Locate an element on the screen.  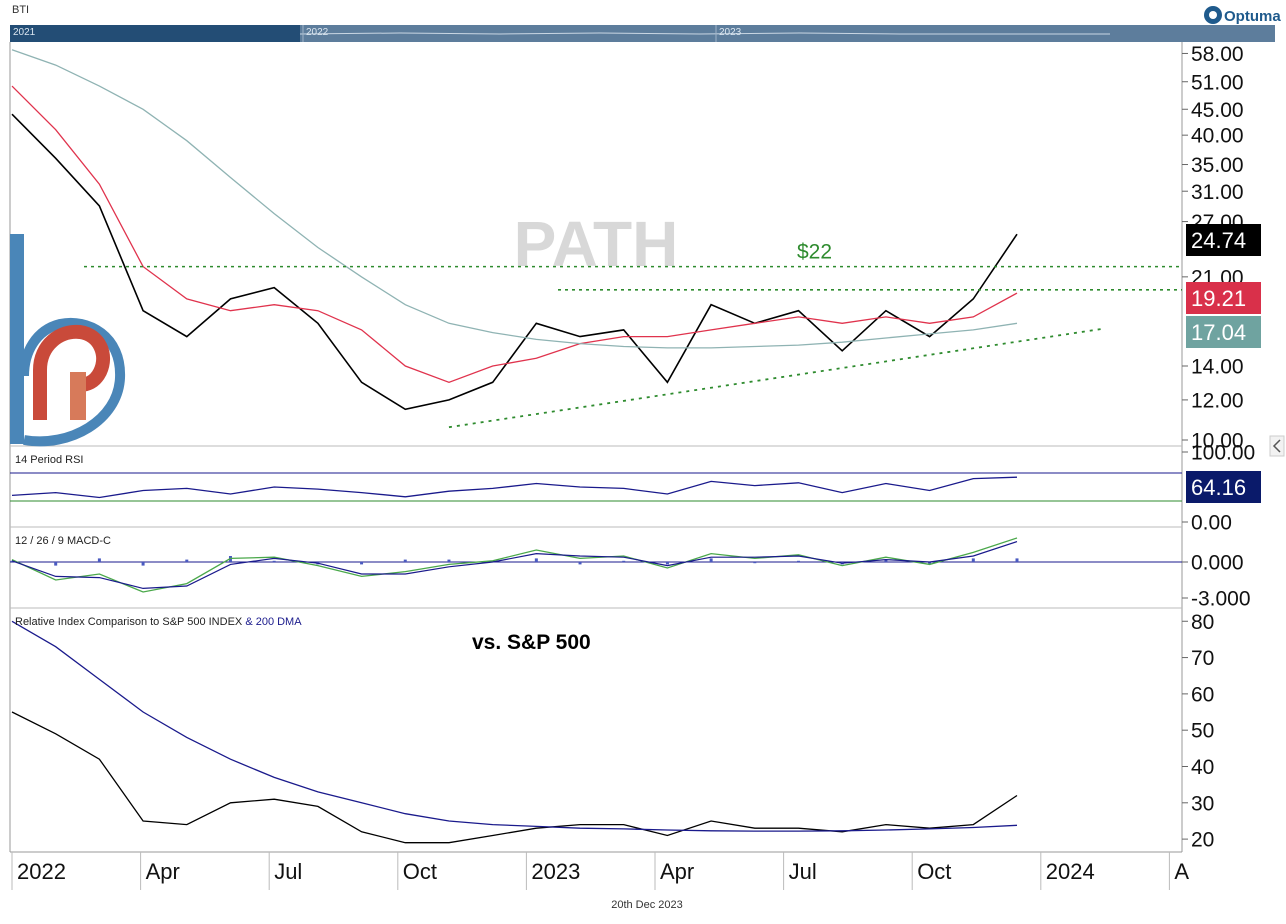
macd-title: 12 / 26 / 9 MACD-C is located at coordinates (63, 541).